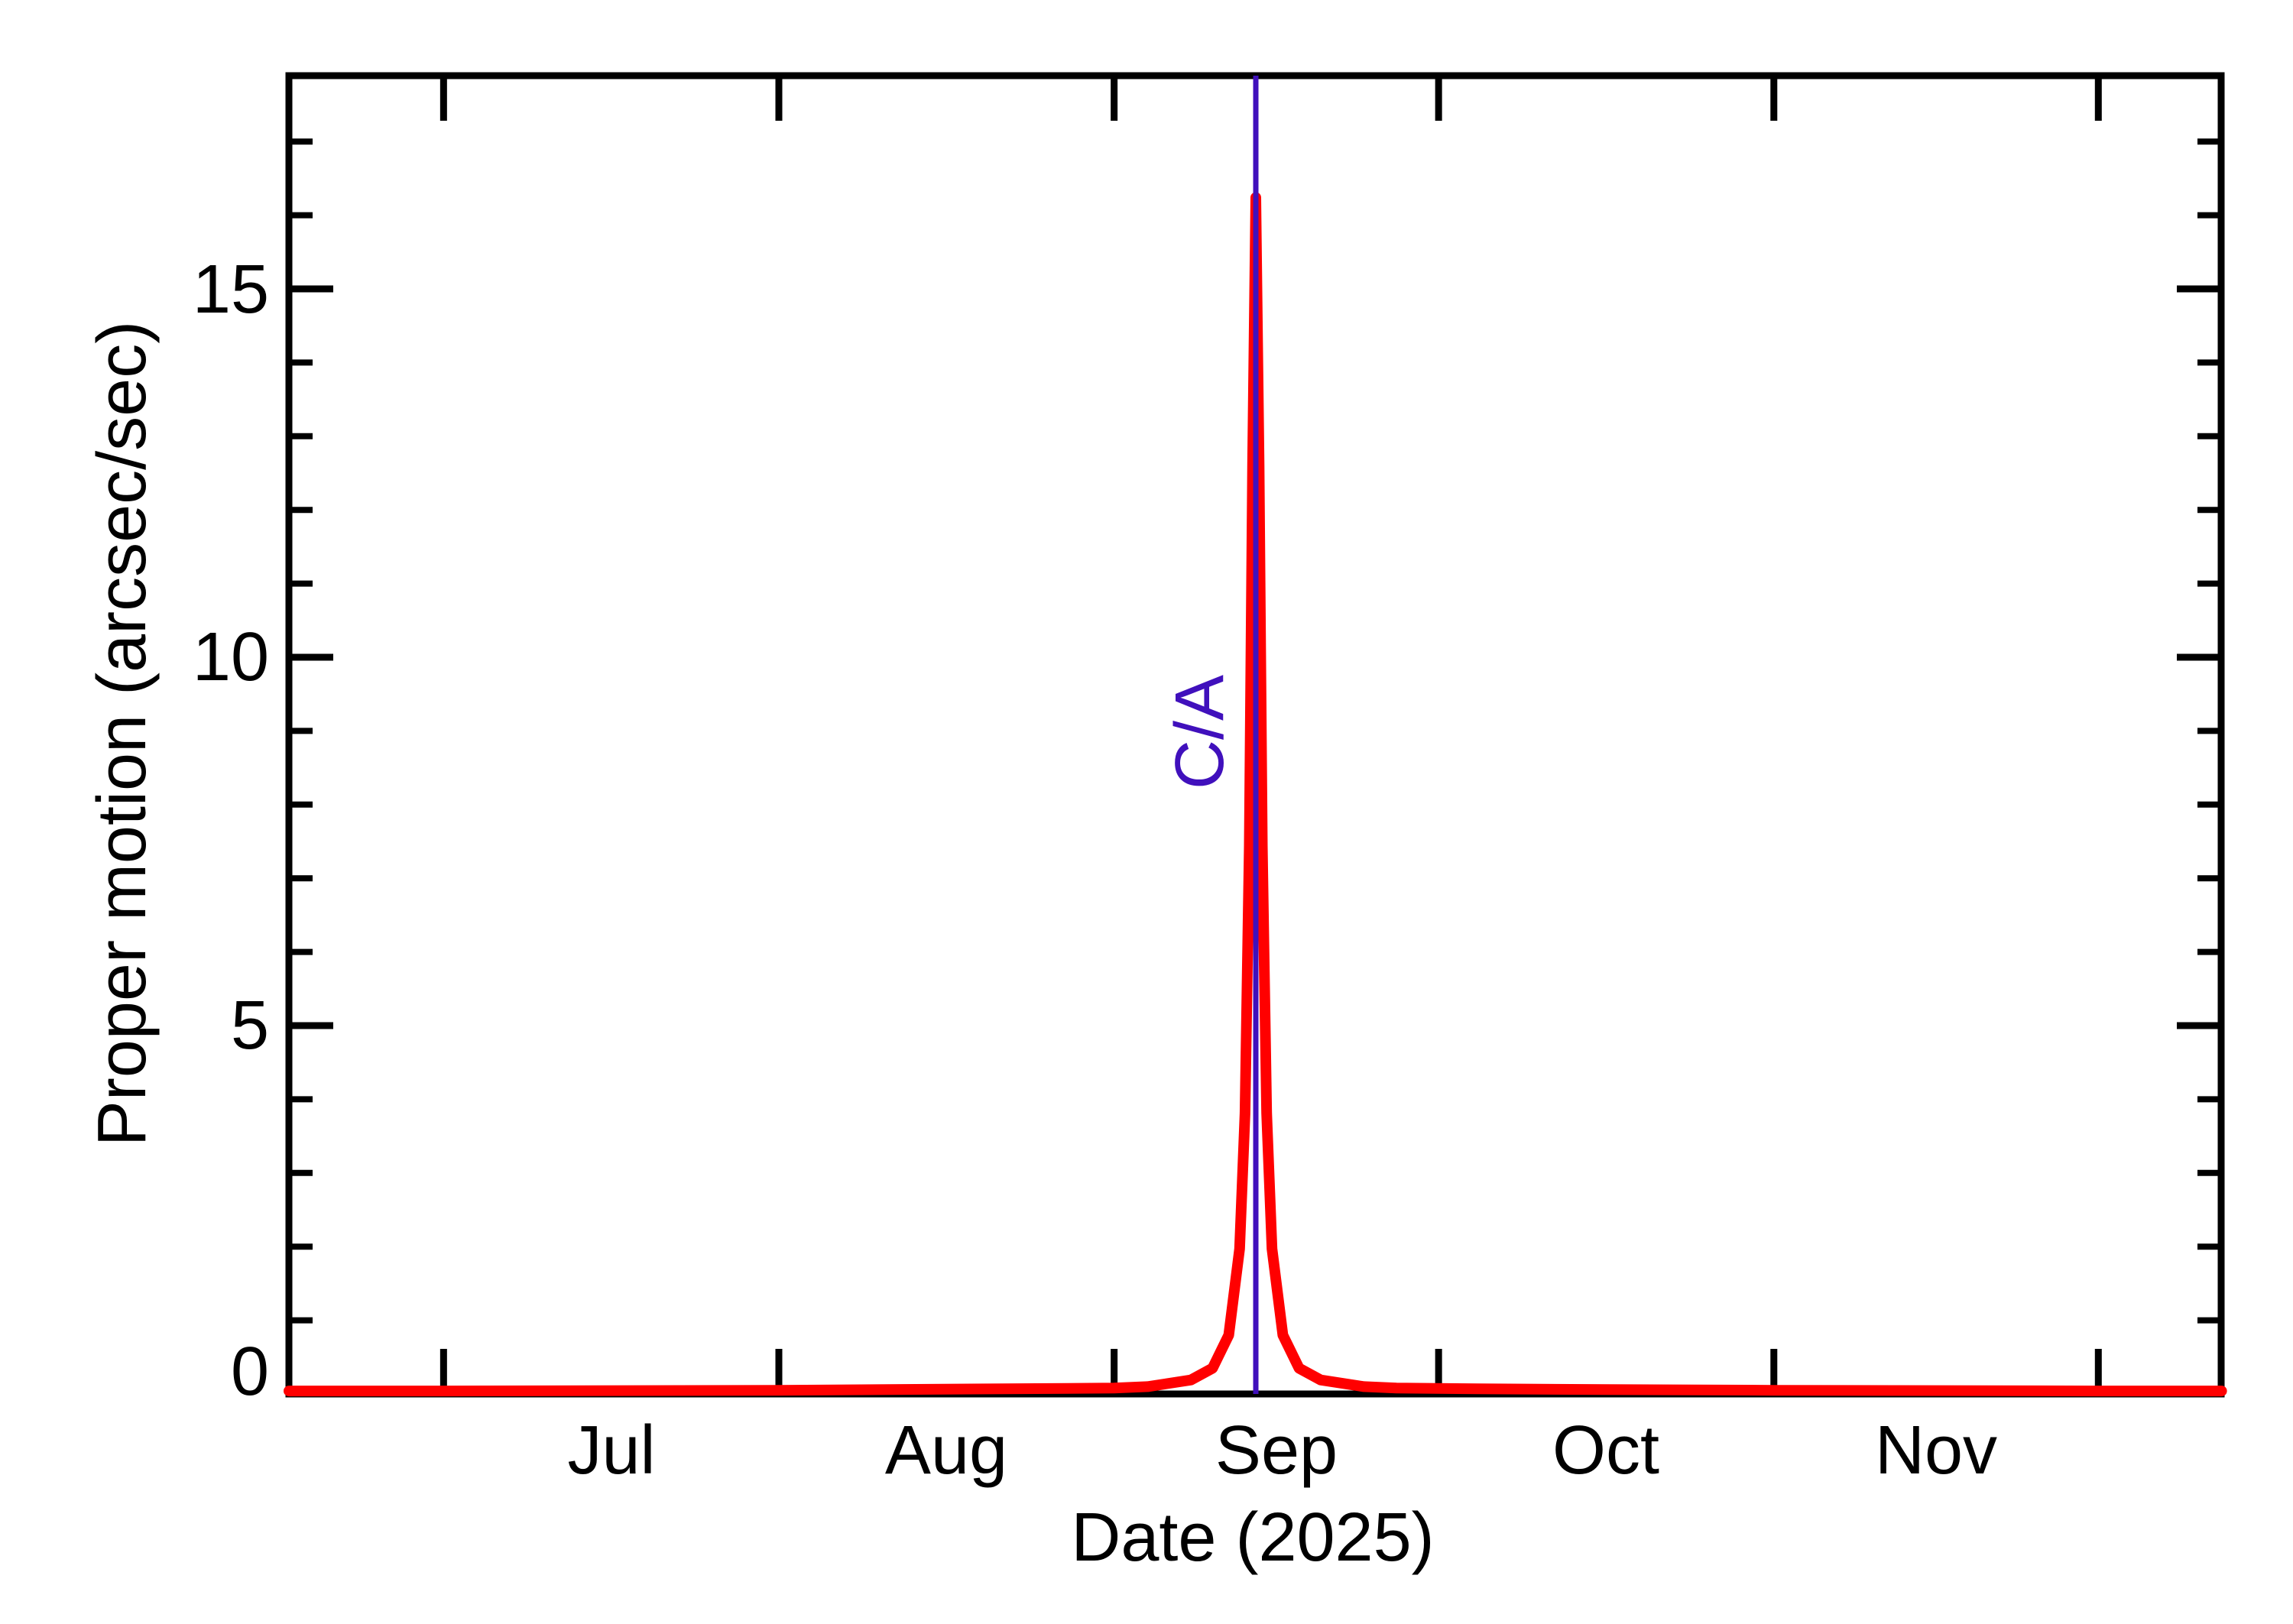 Image resolution: width=2293 pixels, height=1624 pixels. Describe the element at coordinates (231, 657) in the screenshot. I see `y-tick-label-10: 10` at that location.